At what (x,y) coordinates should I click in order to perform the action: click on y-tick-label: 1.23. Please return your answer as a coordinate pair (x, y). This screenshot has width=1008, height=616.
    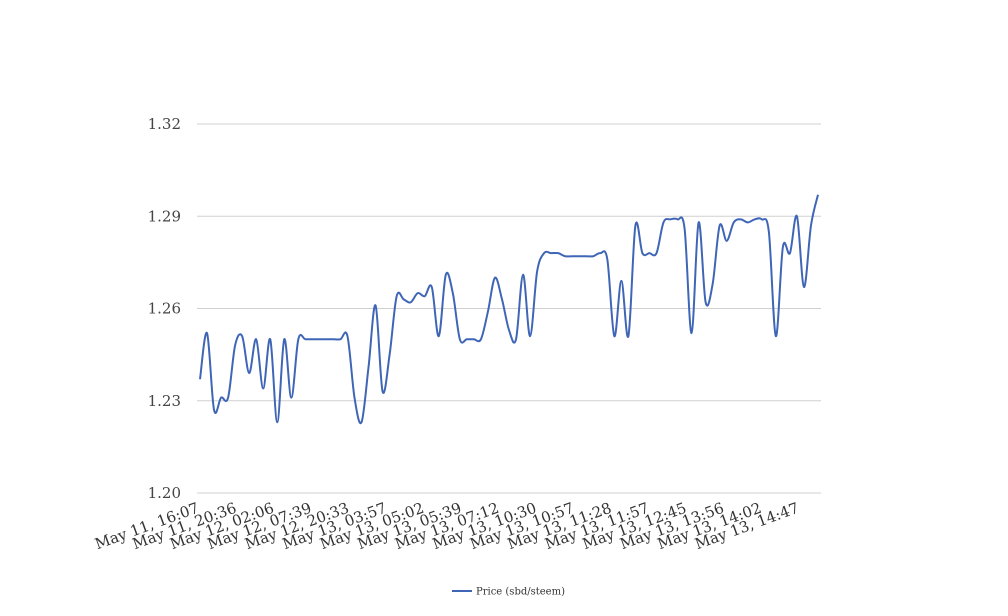
    Looking at the image, I should click on (164, 401).